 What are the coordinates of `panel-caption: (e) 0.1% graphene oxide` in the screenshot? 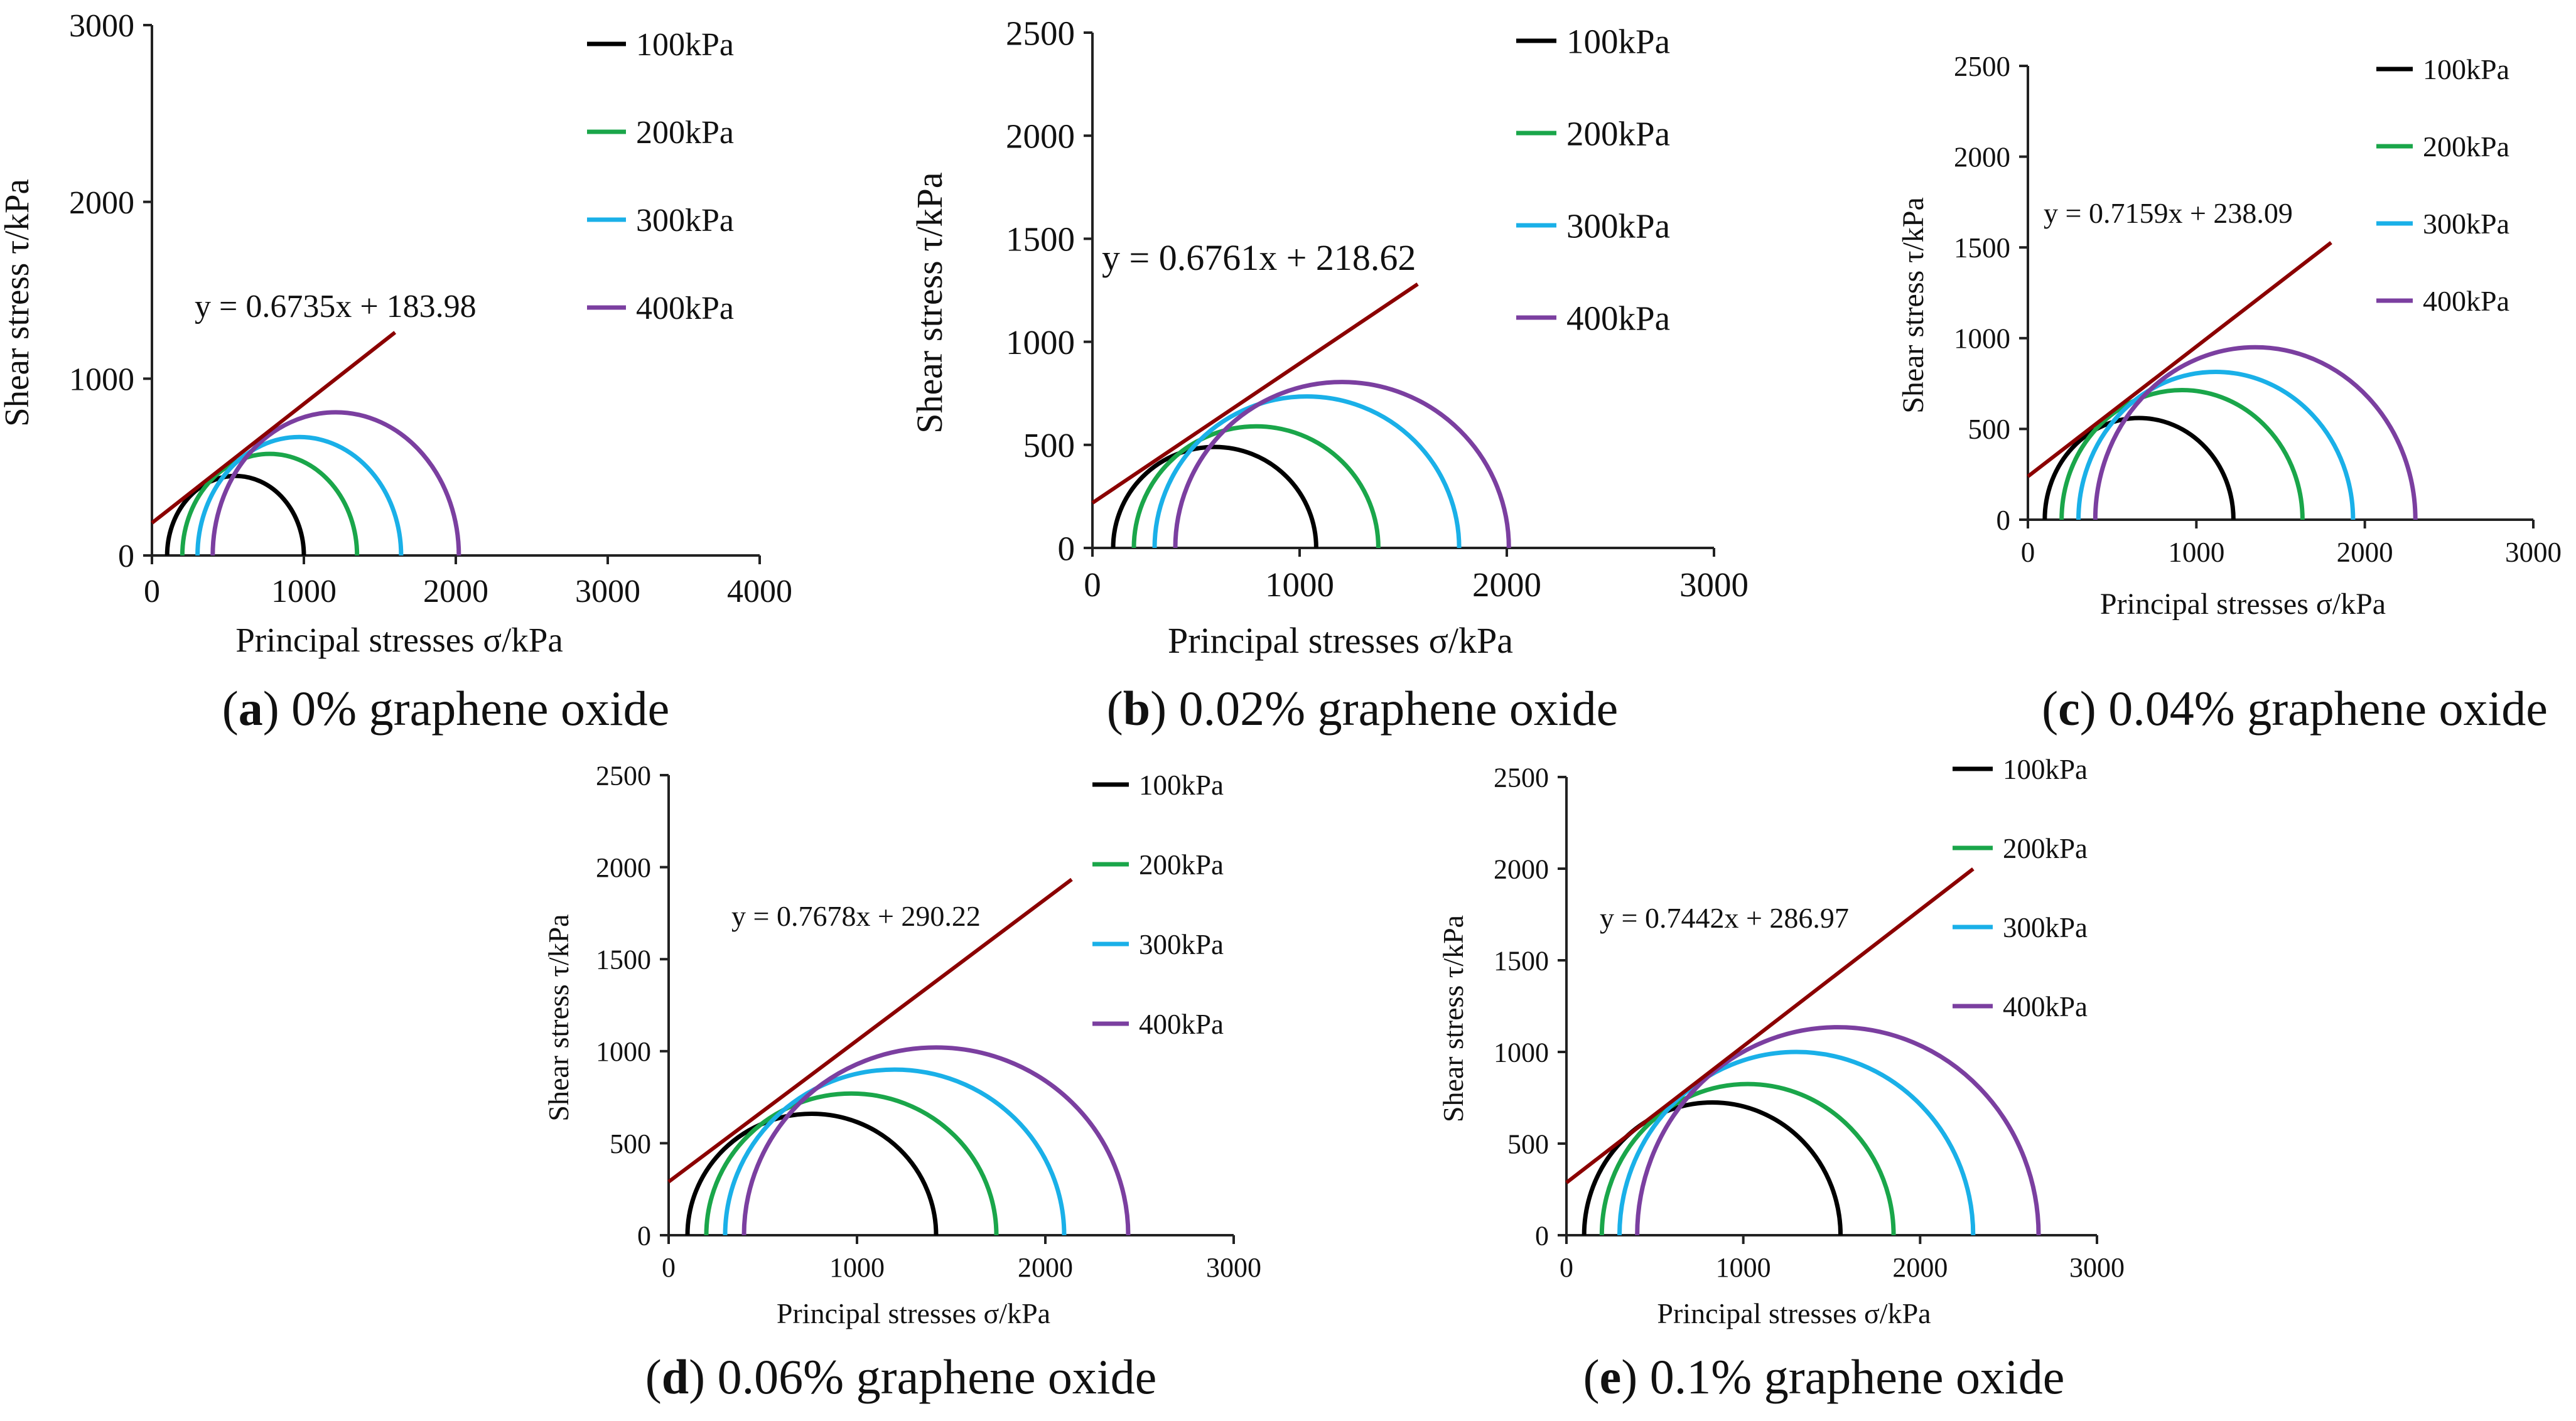 It's located at (1824, 1377).